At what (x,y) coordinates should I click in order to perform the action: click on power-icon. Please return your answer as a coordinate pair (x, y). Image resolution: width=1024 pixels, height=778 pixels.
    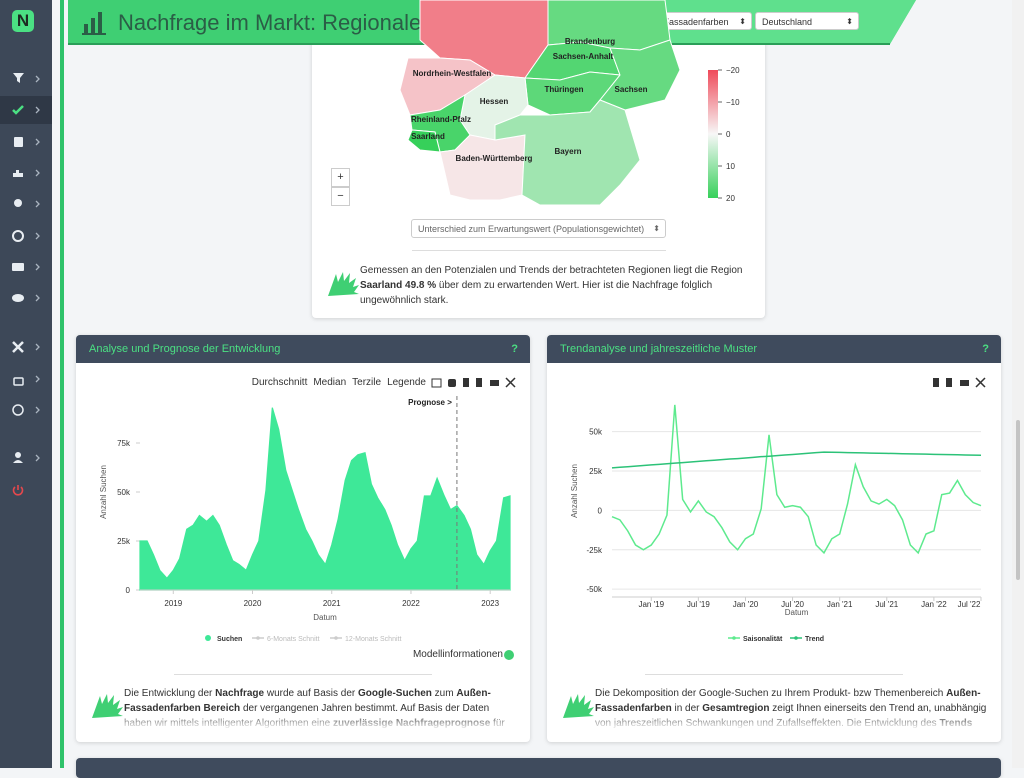
    Looking at the image, I should click on (18, 490).